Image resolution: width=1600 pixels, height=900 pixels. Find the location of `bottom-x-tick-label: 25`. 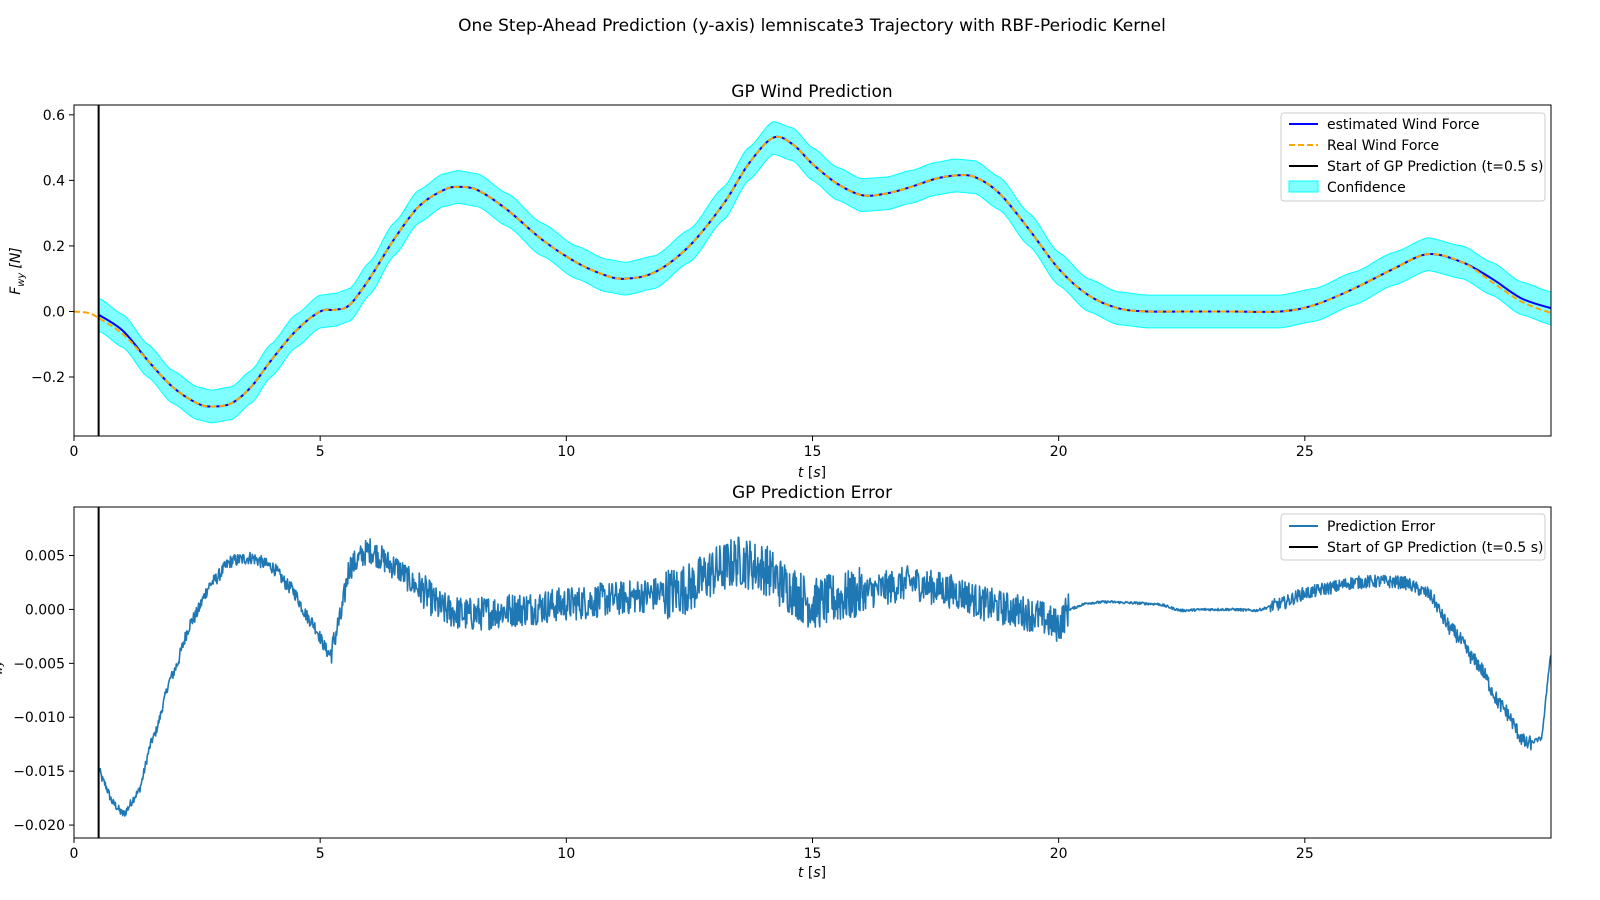

bottom-x-tick-label: 25 is located at coordinates (1305, 854).